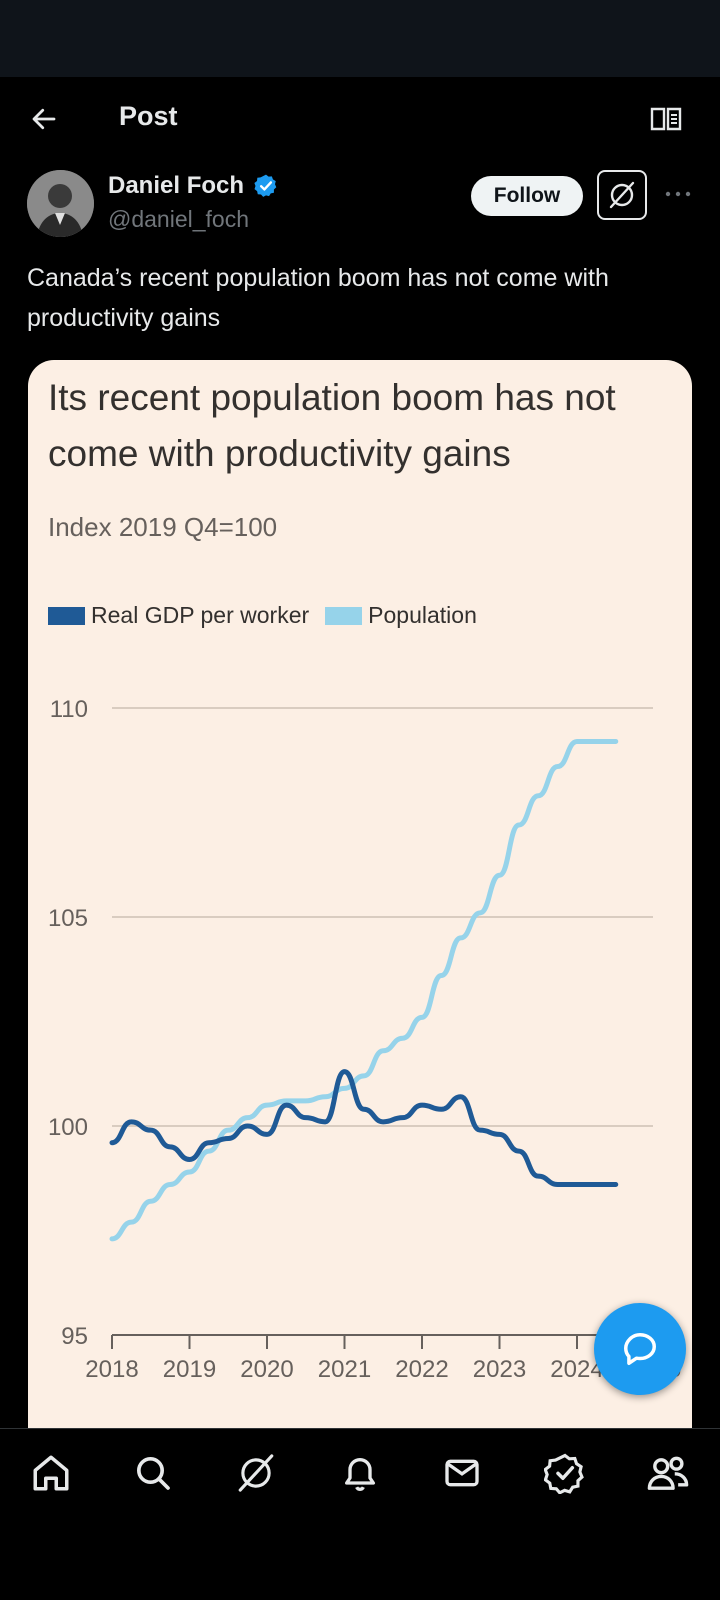  I want to click on chart-legend: Real GDP per worker Population, so click(270, 615).